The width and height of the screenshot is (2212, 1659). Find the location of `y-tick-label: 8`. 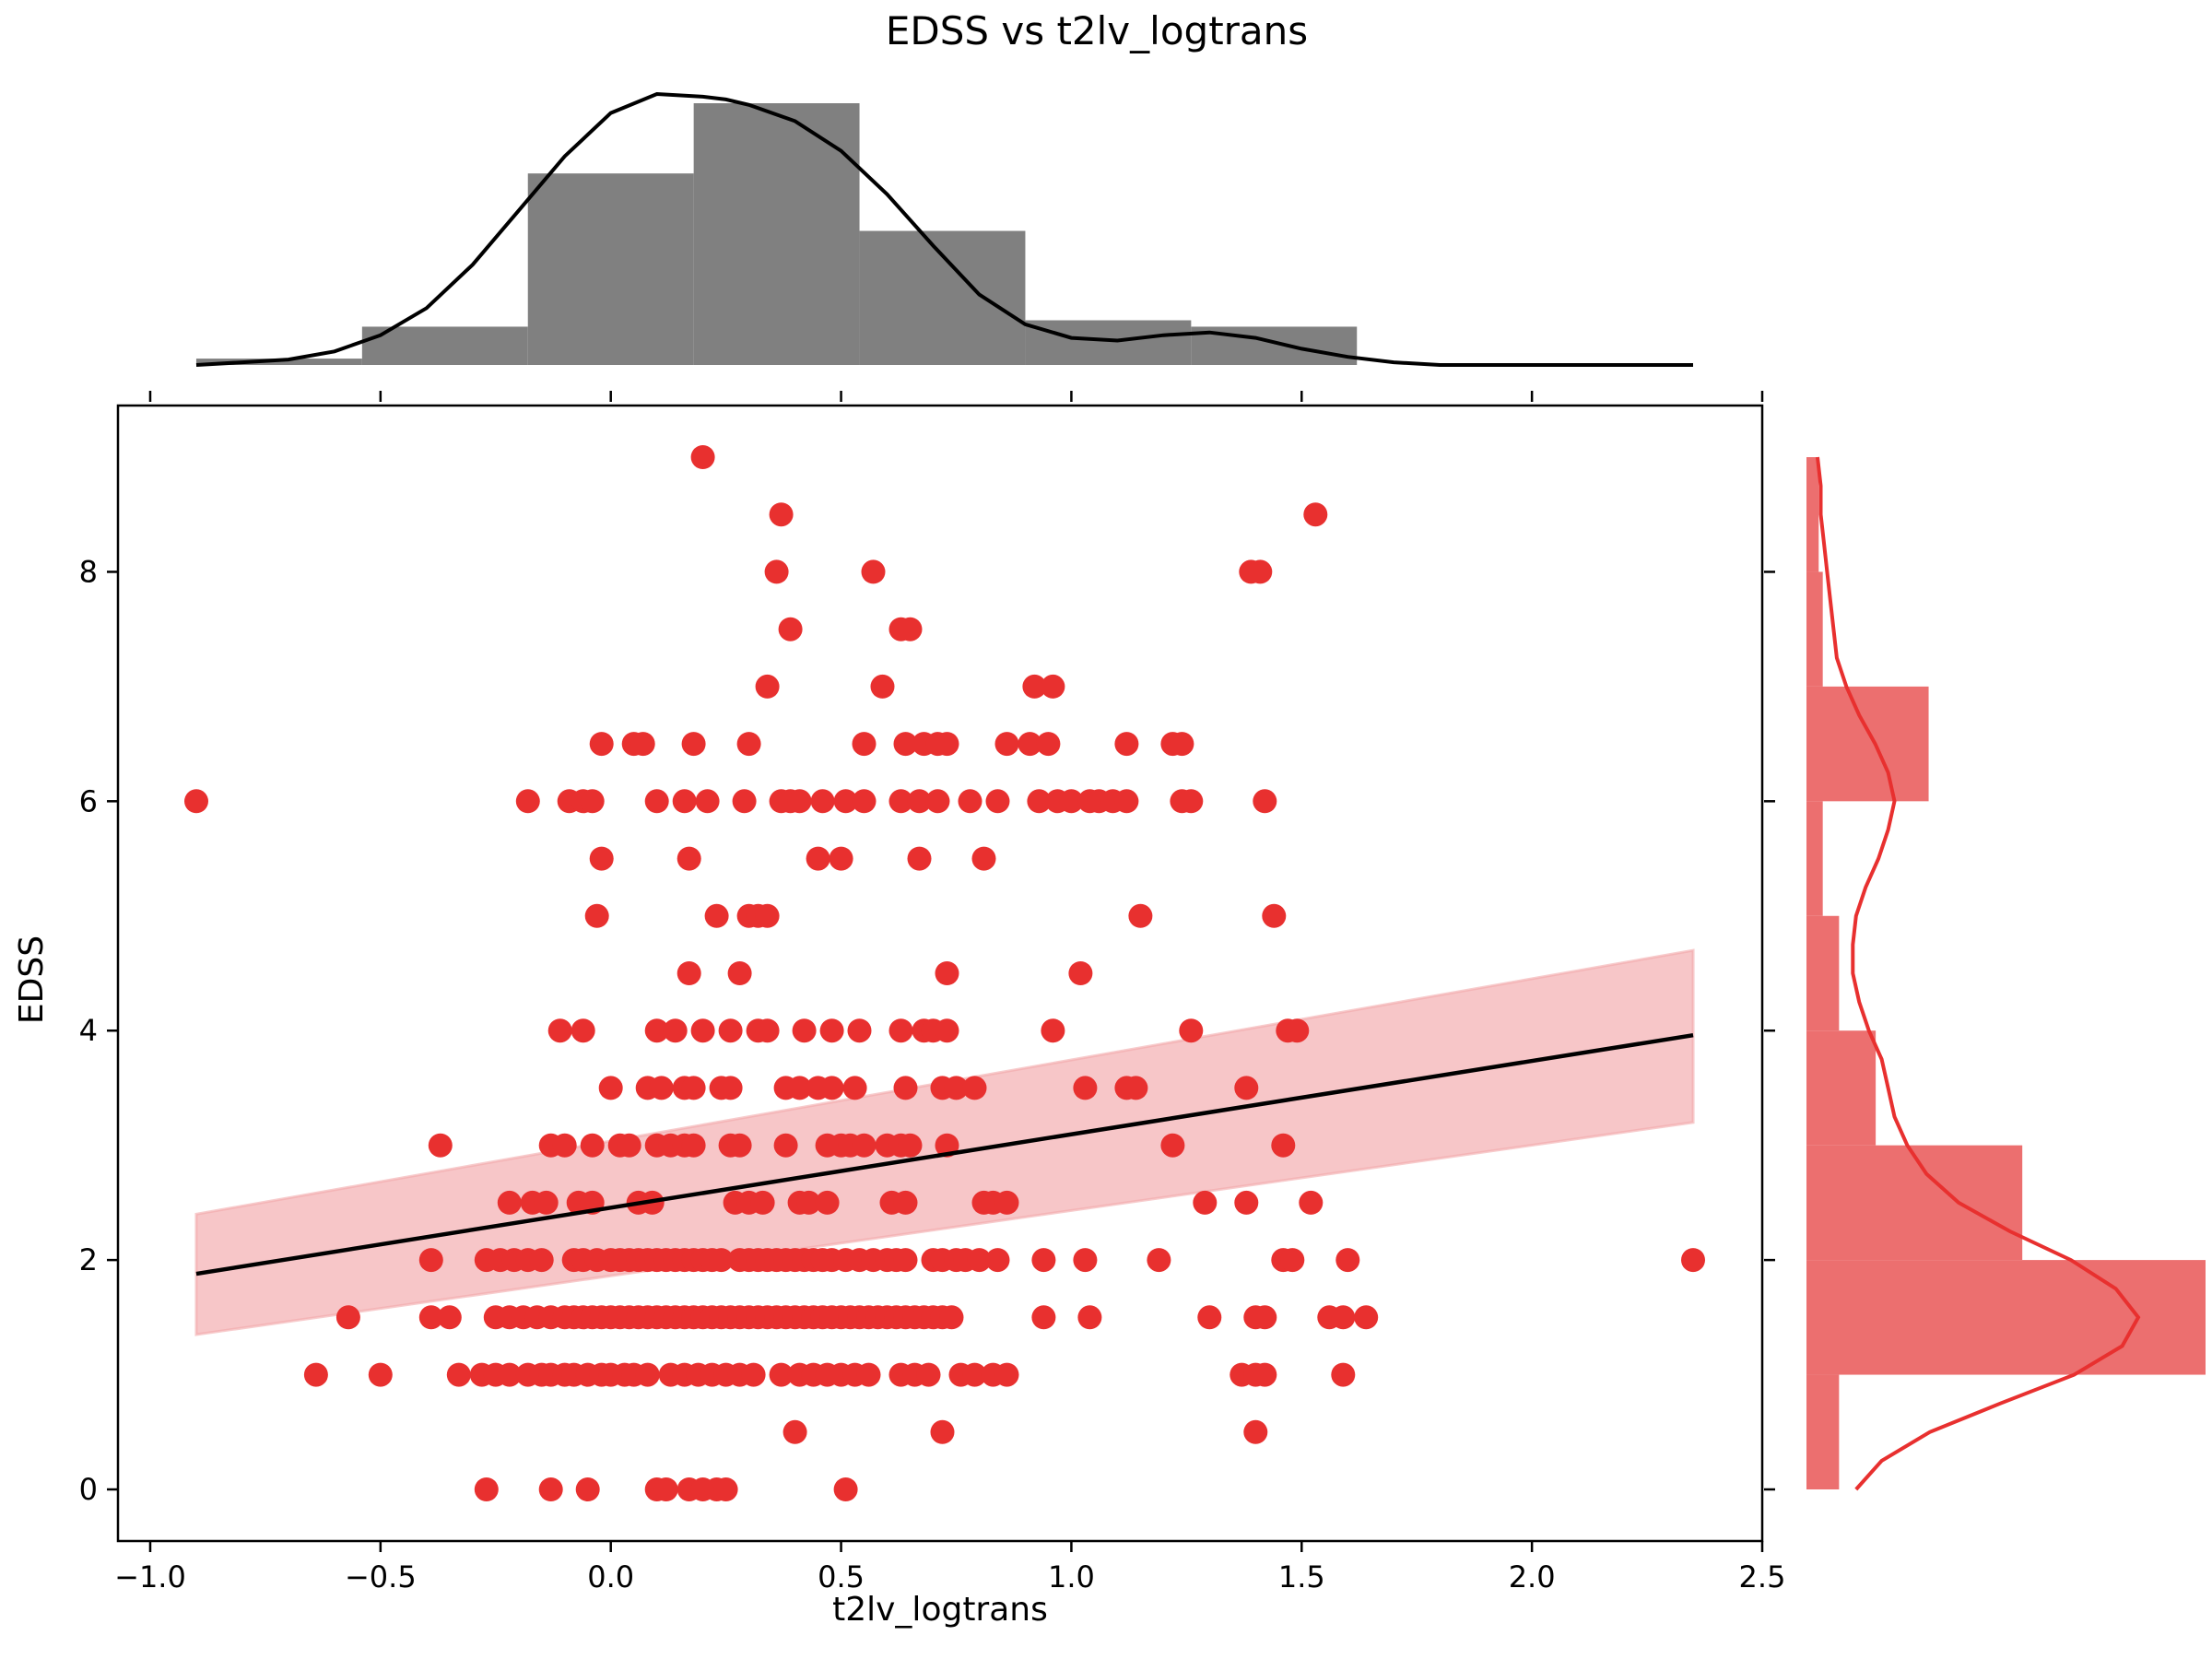

y-tick-label: 8 is located at coordinates (88, 571).